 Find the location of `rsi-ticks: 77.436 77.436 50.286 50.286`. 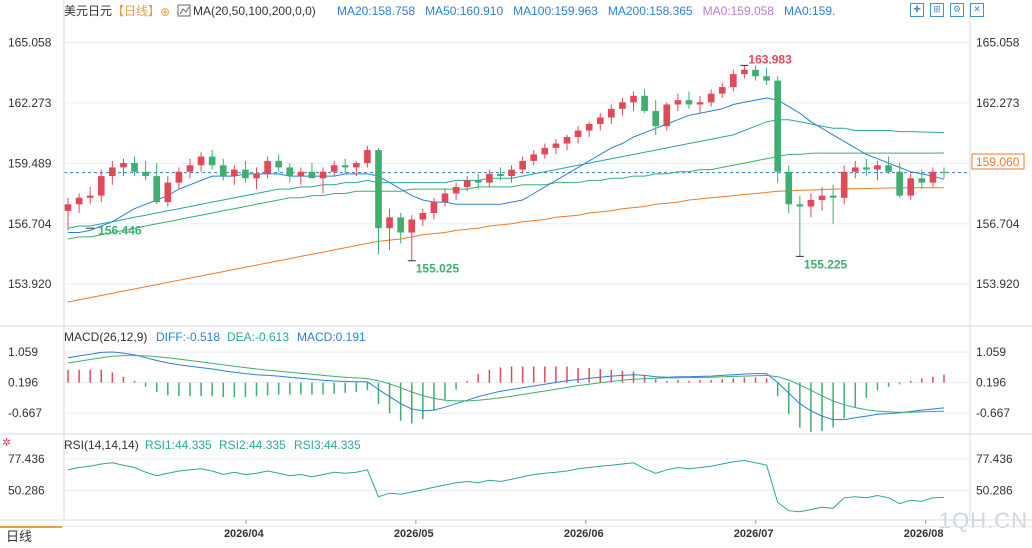

rsi-ticks: 77.436 77.436 50.286 50.286 is located at coordinates (510, 475).